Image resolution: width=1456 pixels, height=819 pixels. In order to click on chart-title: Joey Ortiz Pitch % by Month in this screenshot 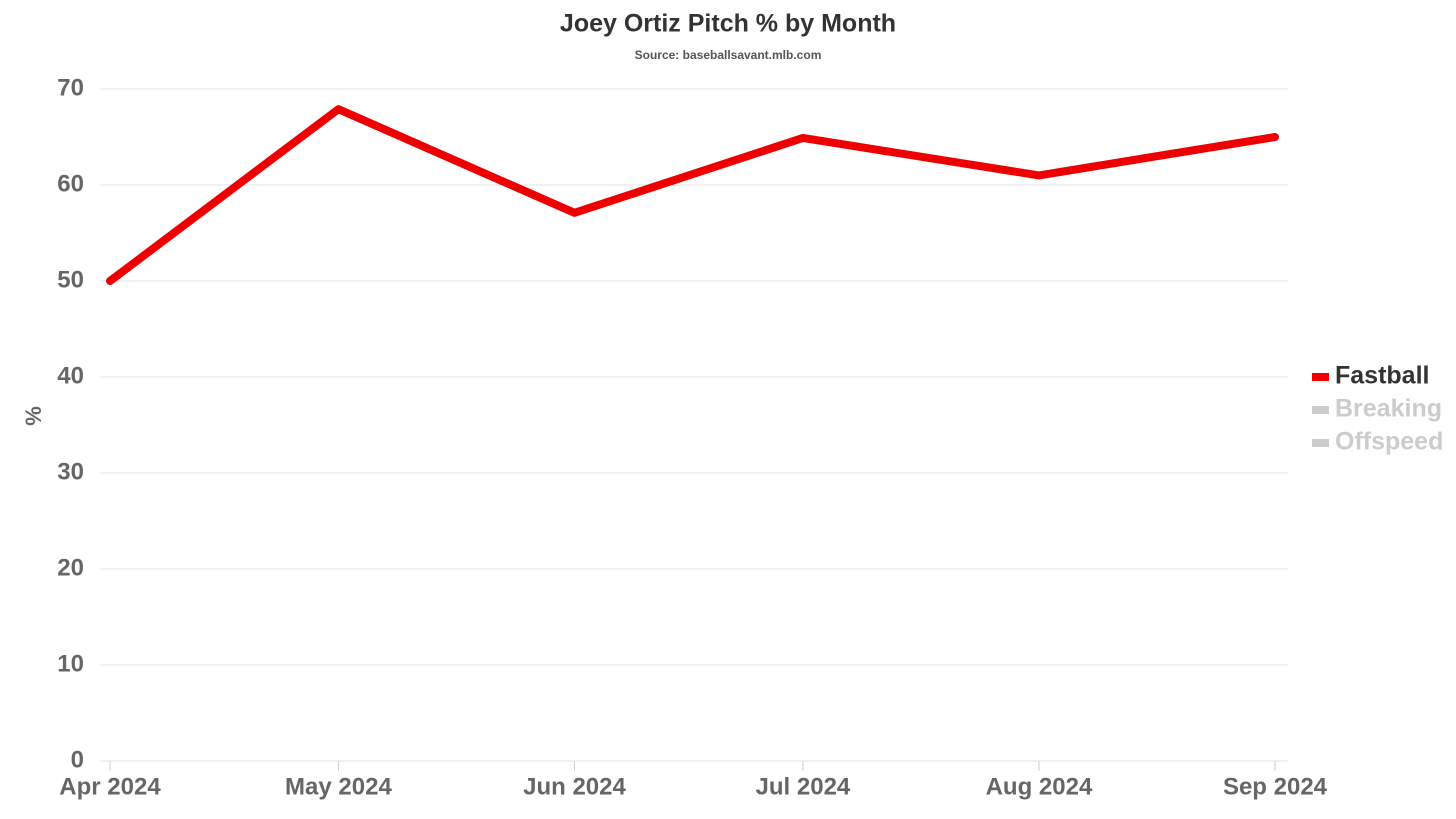, I will do `click(728, 24)`.